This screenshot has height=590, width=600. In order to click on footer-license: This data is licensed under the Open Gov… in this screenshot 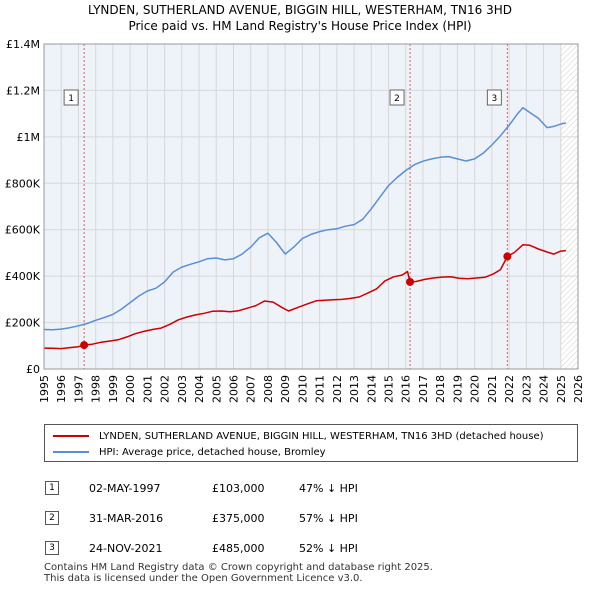, I will do `click(203, 578)`.